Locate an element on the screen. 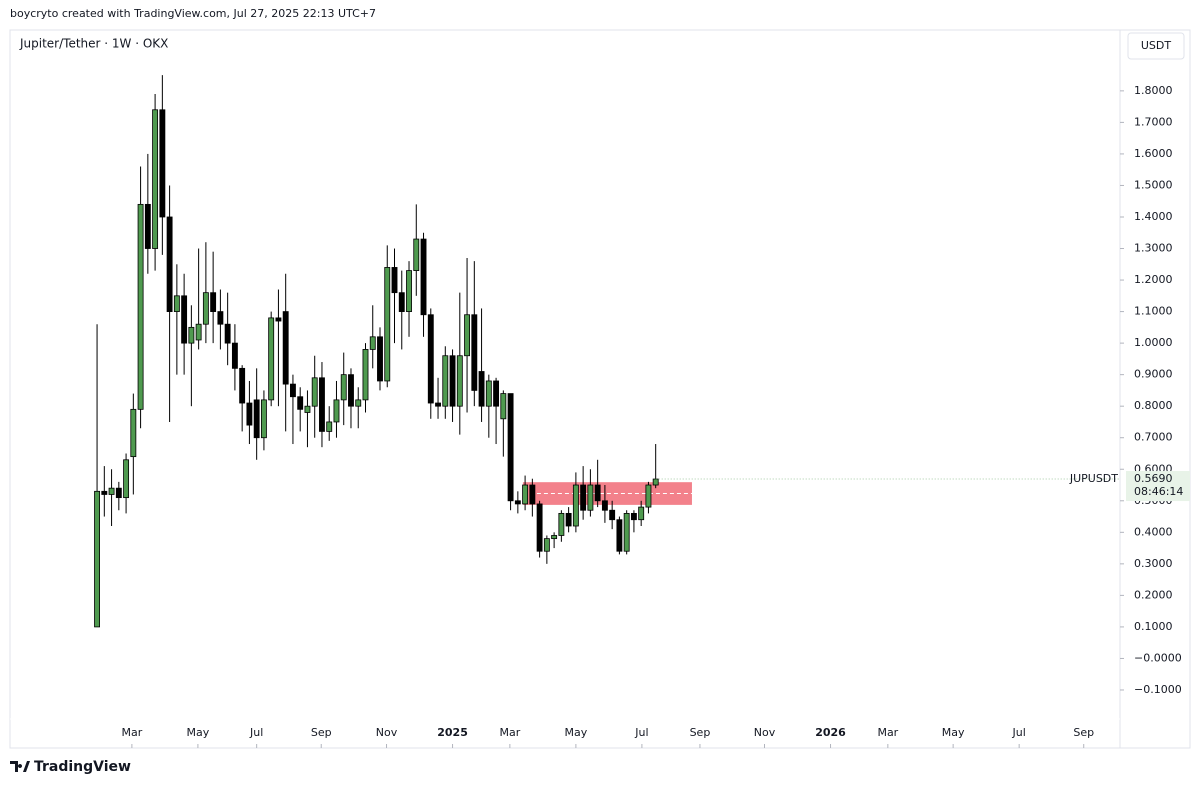 The width and height of the screenshot is (1200, 785). y-tick-label: 1.6000 is located at coordinates (1153, 153).